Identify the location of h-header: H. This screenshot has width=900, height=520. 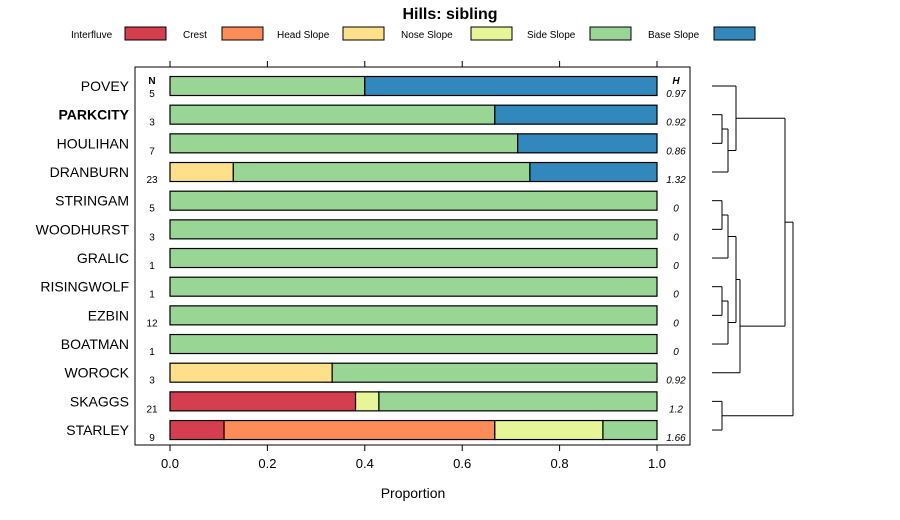
(676, 81).